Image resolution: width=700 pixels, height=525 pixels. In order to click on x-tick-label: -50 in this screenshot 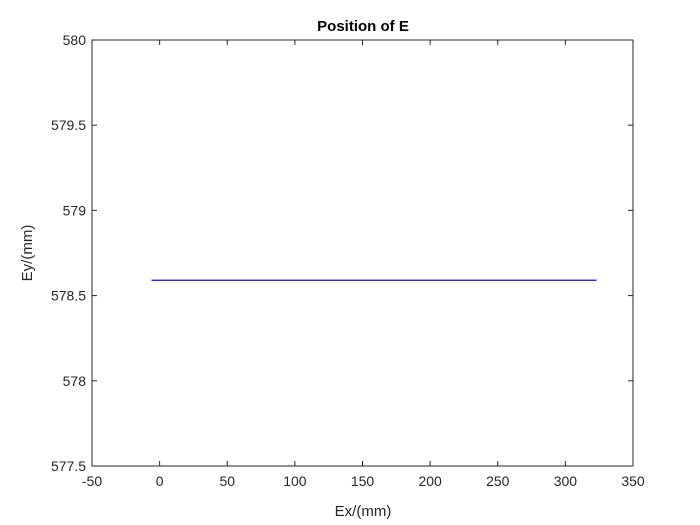, I will do `click(92, 481)`.